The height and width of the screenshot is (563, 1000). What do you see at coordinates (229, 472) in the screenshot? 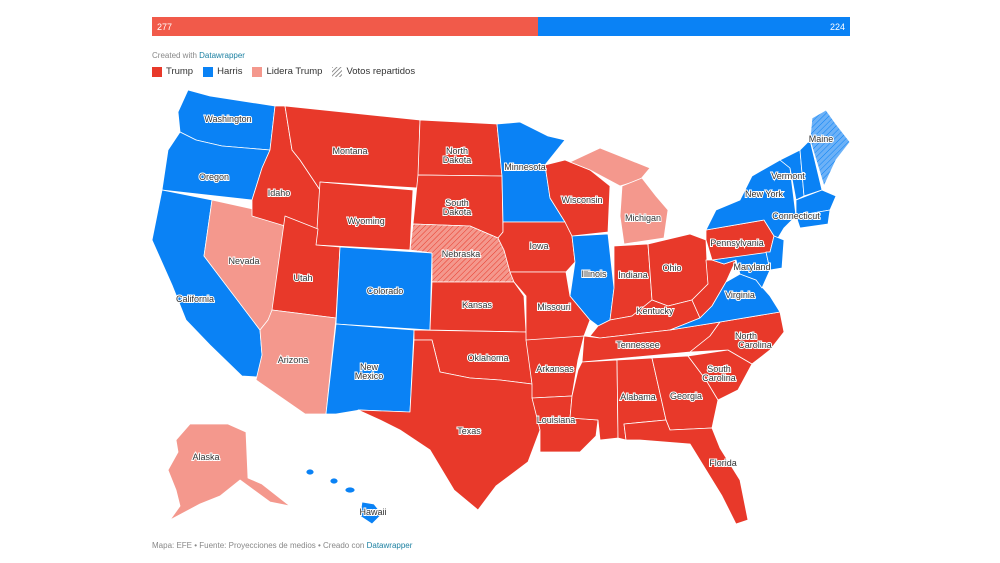
I see `state-alaska` at bounding box center [229, 472].